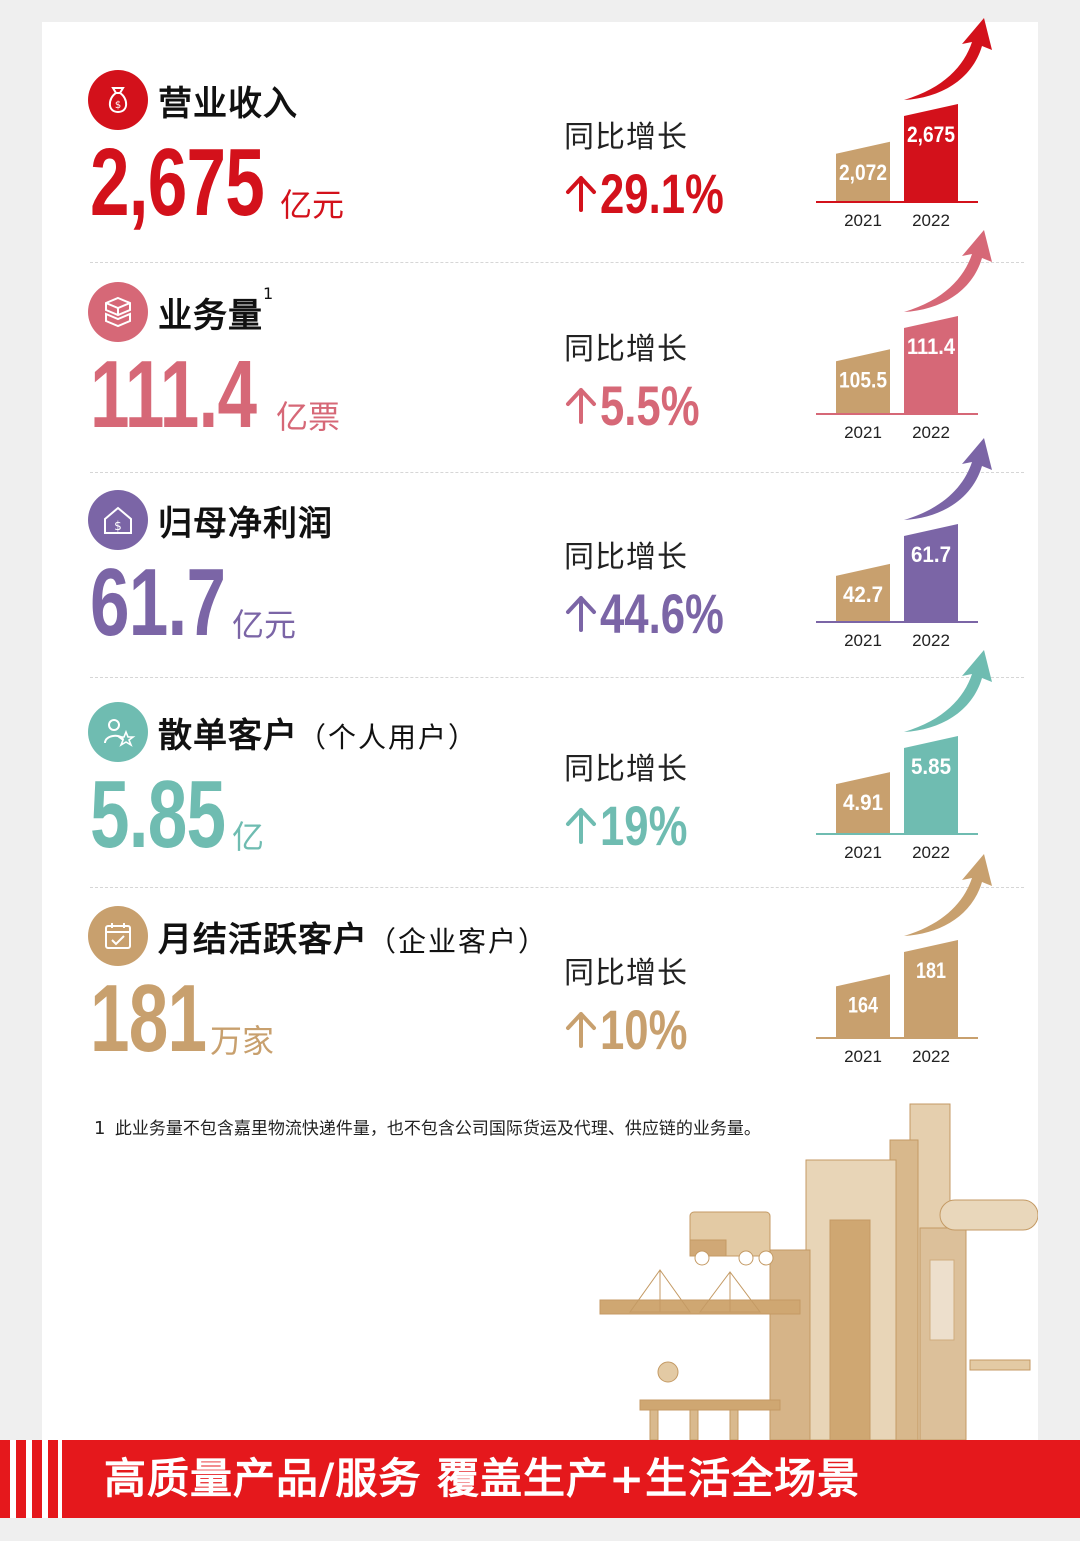 This screenshot has height=1541, width=1080. What do you see at coordinates (269, 293) in the screenshot?
I see `footnote-marker: 1` at bounding box center [269, 293].